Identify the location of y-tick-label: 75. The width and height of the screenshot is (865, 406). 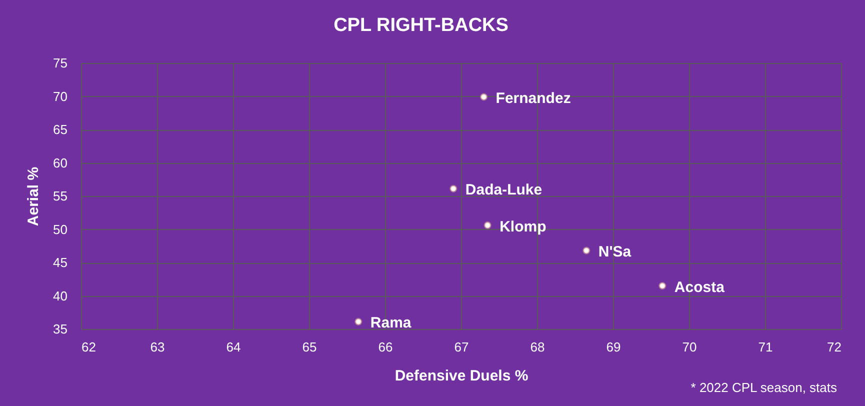
(60, 63).